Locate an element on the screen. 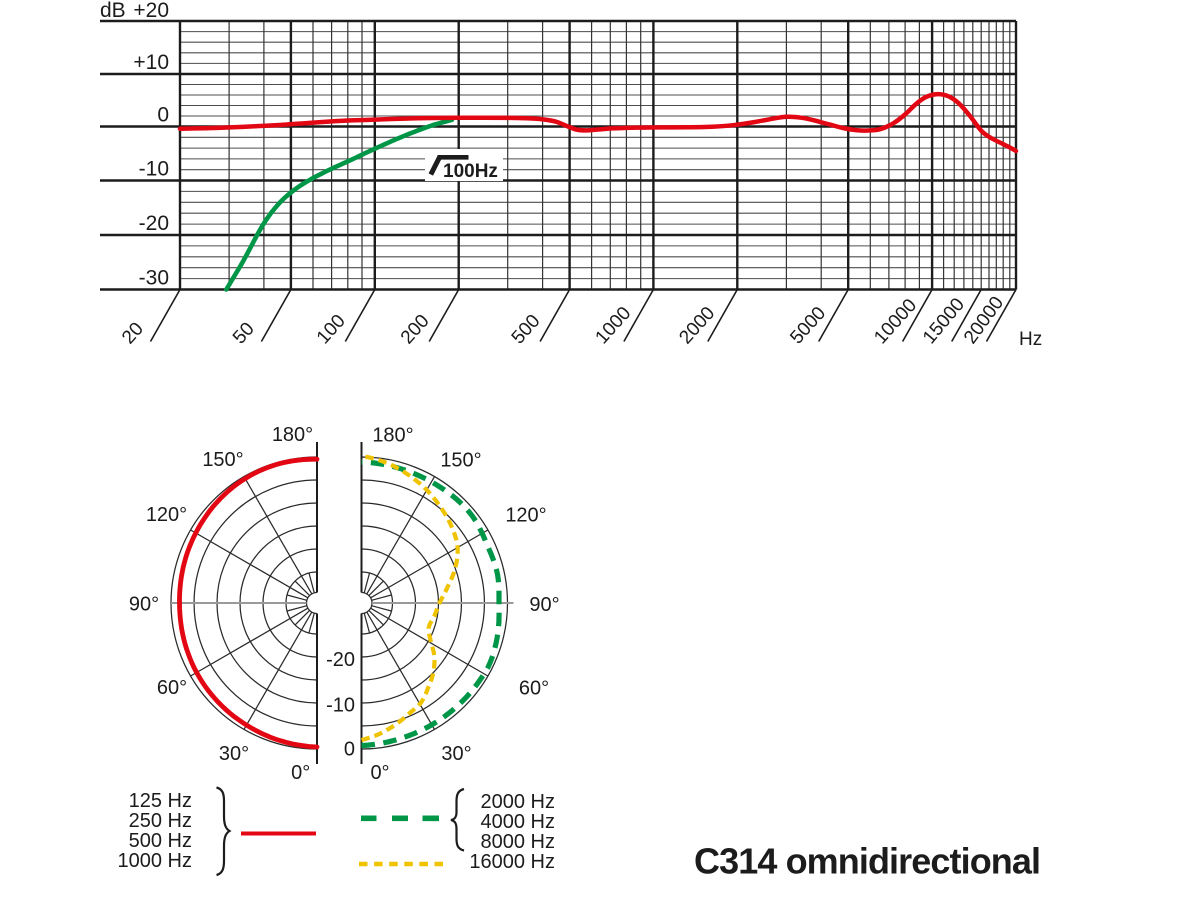 The height and width of the screenshot is (900, 1200). svg-text: 250 Hz is located at coordinates (160, 821).